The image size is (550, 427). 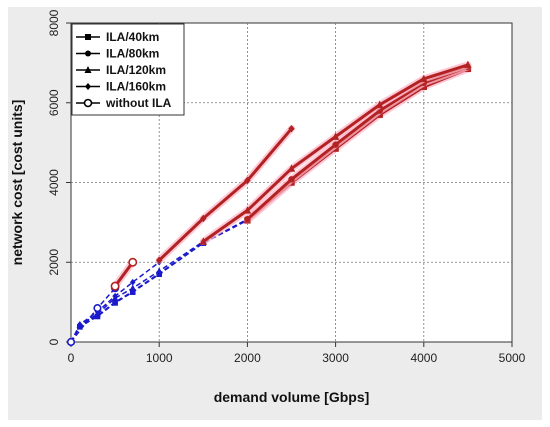 I want to click on y-axis-title: network cost [cost units], so click(x=17, y=183).